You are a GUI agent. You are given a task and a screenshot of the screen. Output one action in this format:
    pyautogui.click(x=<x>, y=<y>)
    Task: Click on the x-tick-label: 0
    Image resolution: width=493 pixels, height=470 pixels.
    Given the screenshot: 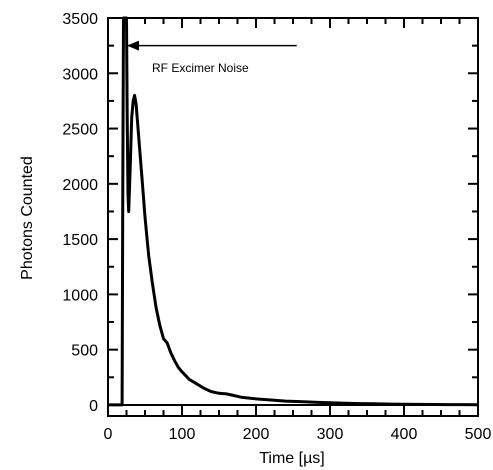 What is the action you would take?
    pyautogui.click(x=108, y=434)
    